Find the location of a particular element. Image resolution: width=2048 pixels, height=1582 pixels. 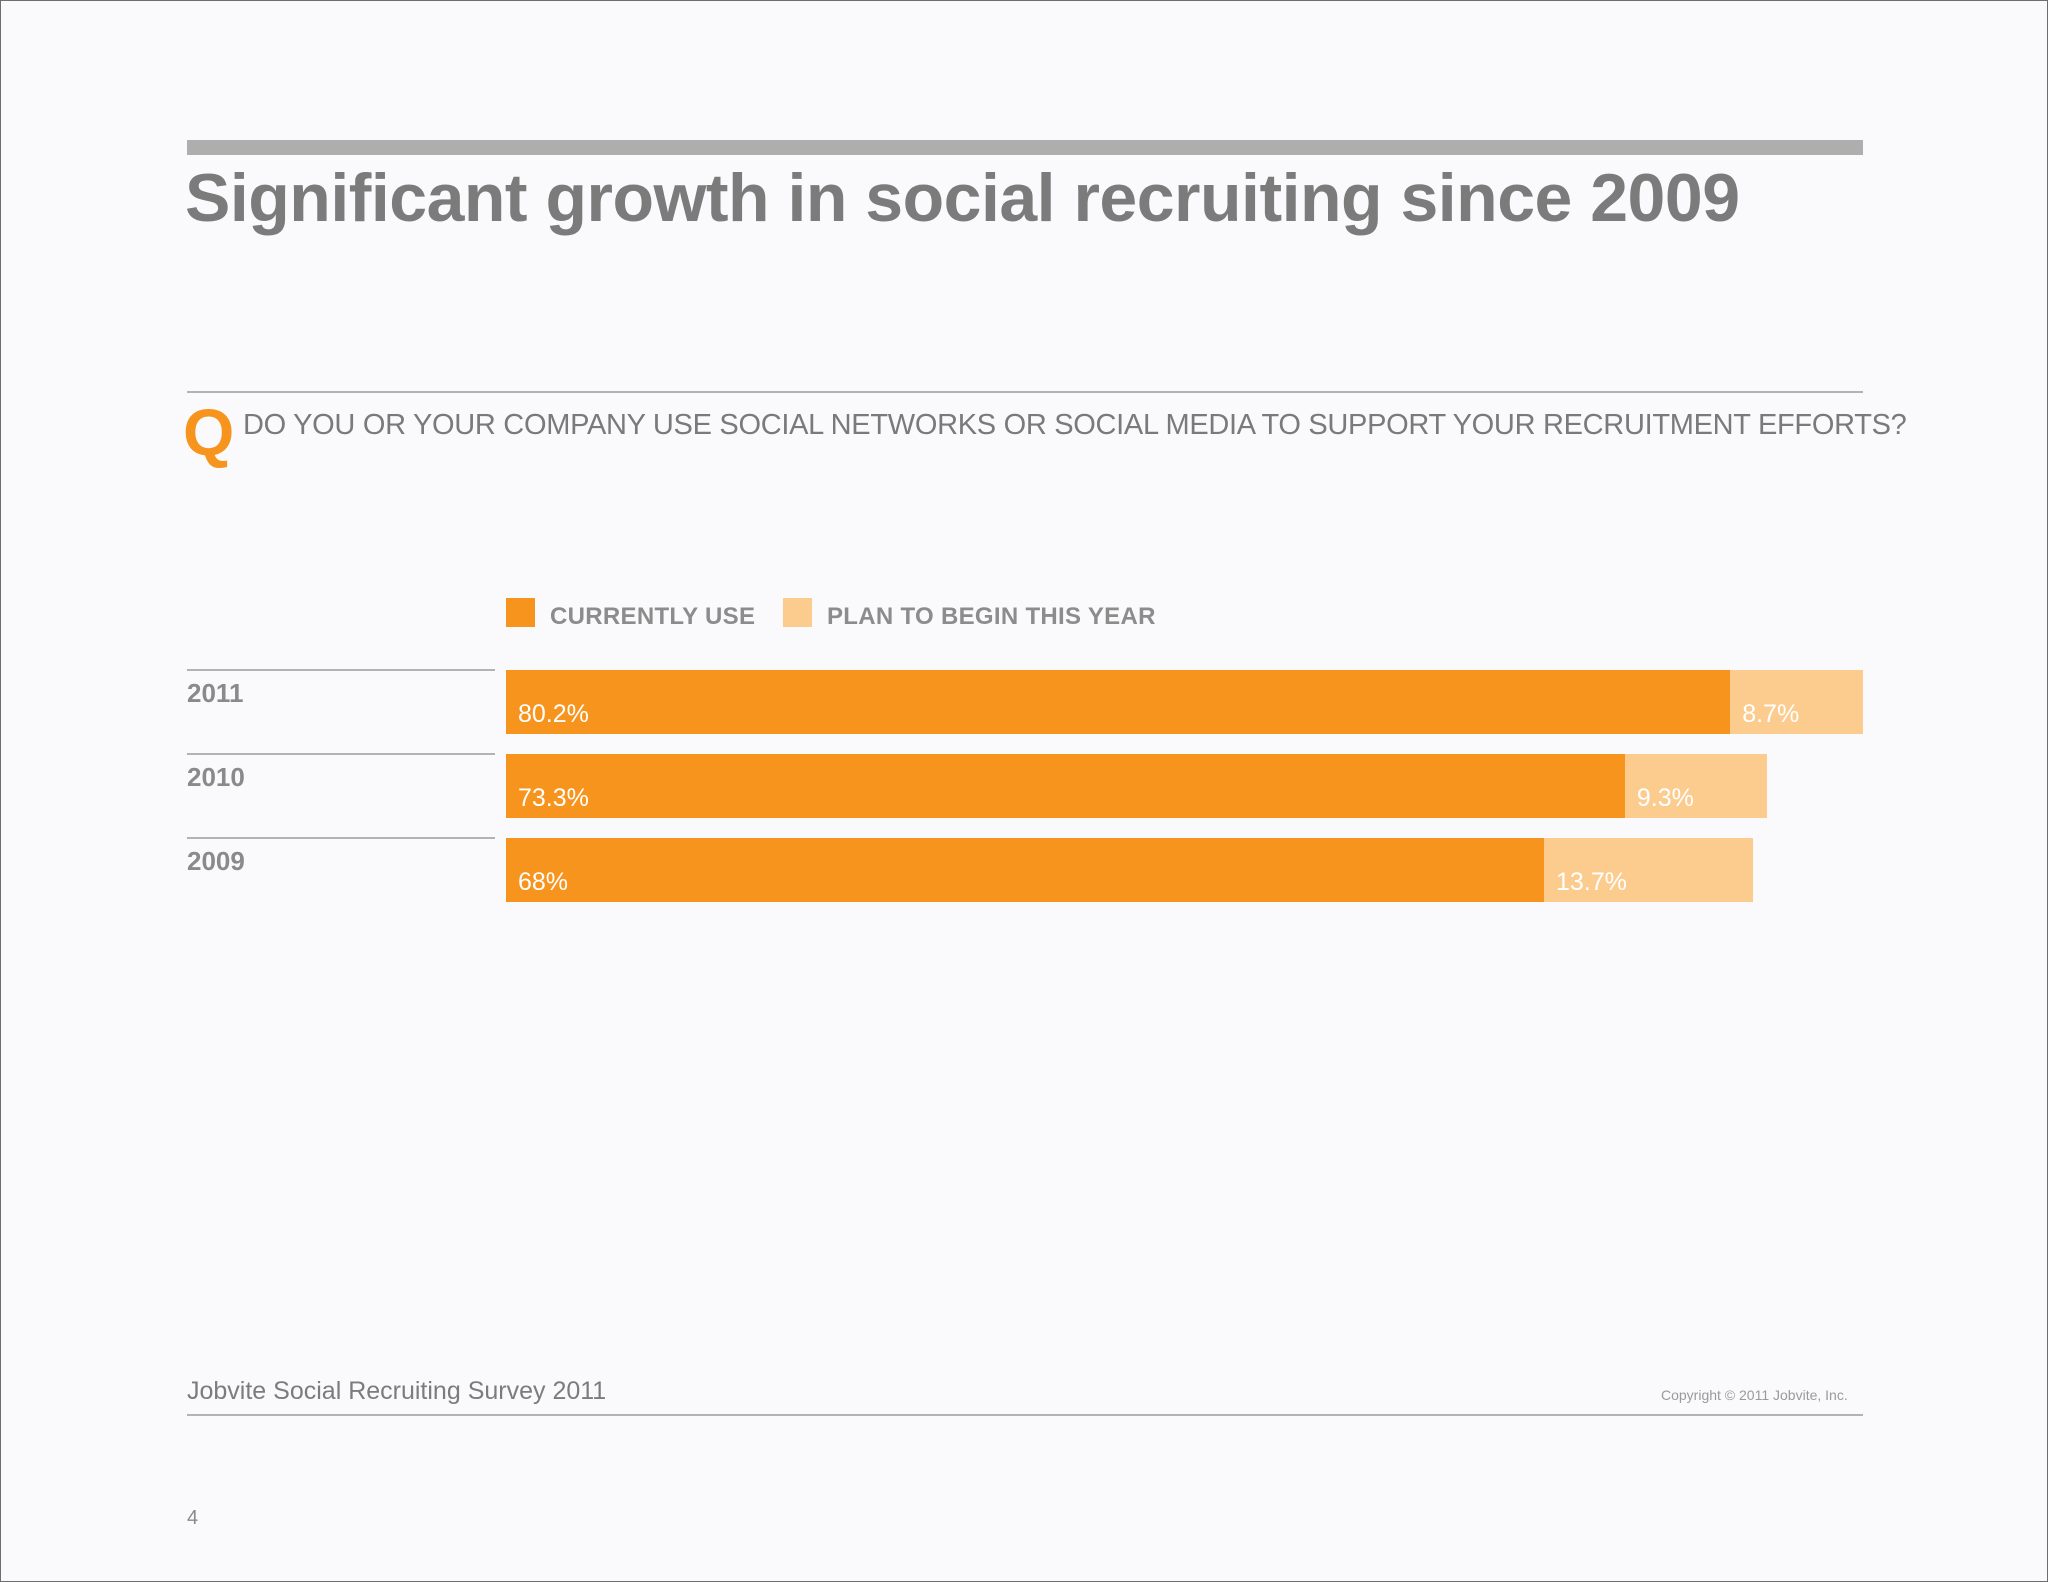

page-number: 4 is located at coordinates (193, 1518).